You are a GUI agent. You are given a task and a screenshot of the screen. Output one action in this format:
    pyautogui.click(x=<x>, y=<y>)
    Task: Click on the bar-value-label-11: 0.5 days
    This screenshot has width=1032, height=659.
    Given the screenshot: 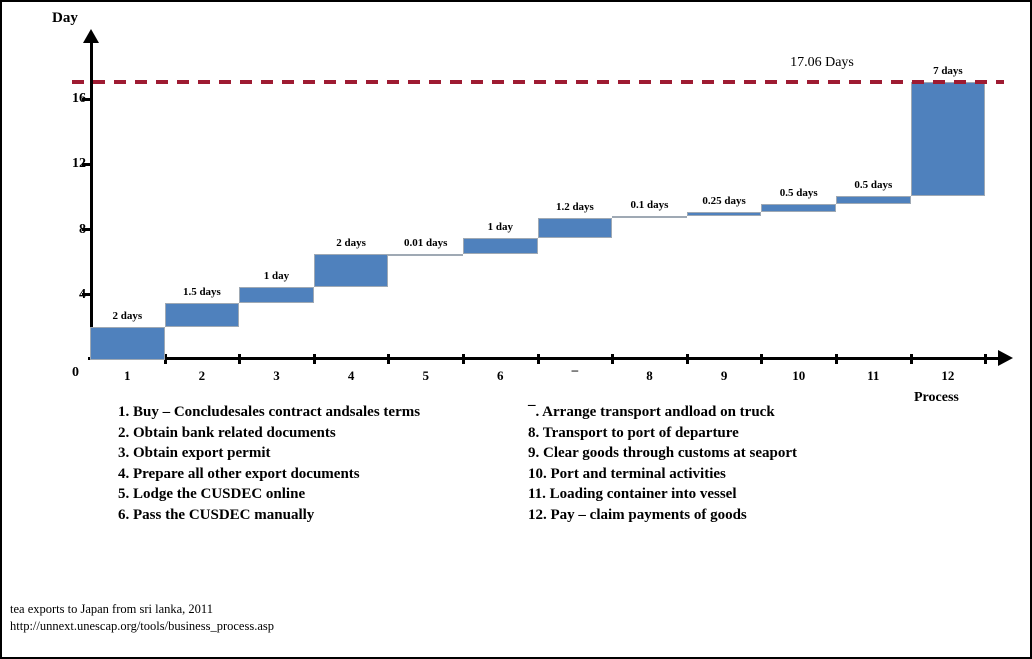 What is the action you would take?
    pyautogui.click(x=873, y=185)
    